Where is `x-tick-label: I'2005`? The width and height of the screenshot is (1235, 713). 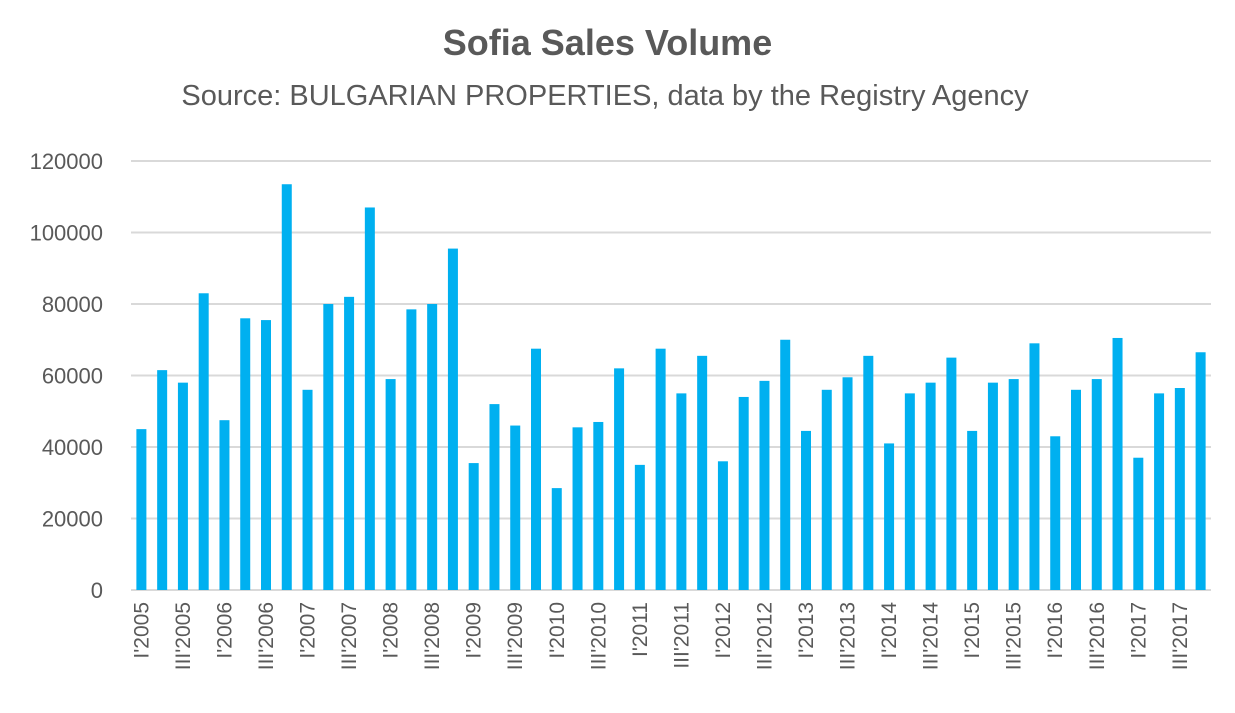
x-tick-label: I'2005 is located at coordinates (141, 630).